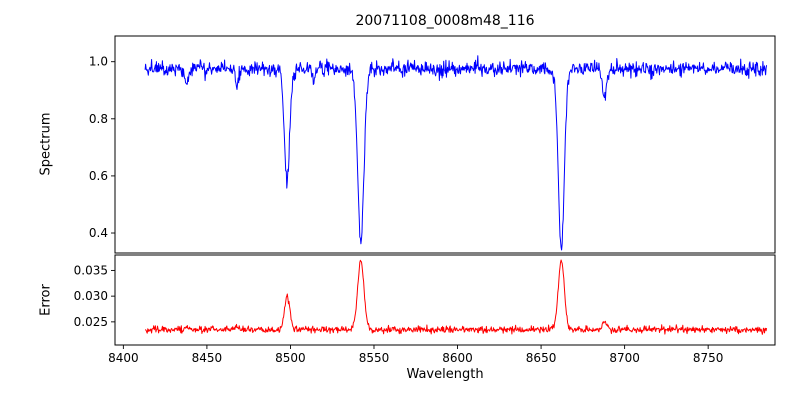 The width and height of the screenshot is (800, 400). I want to click on x-tick-label: 8450, so click(207, 358).